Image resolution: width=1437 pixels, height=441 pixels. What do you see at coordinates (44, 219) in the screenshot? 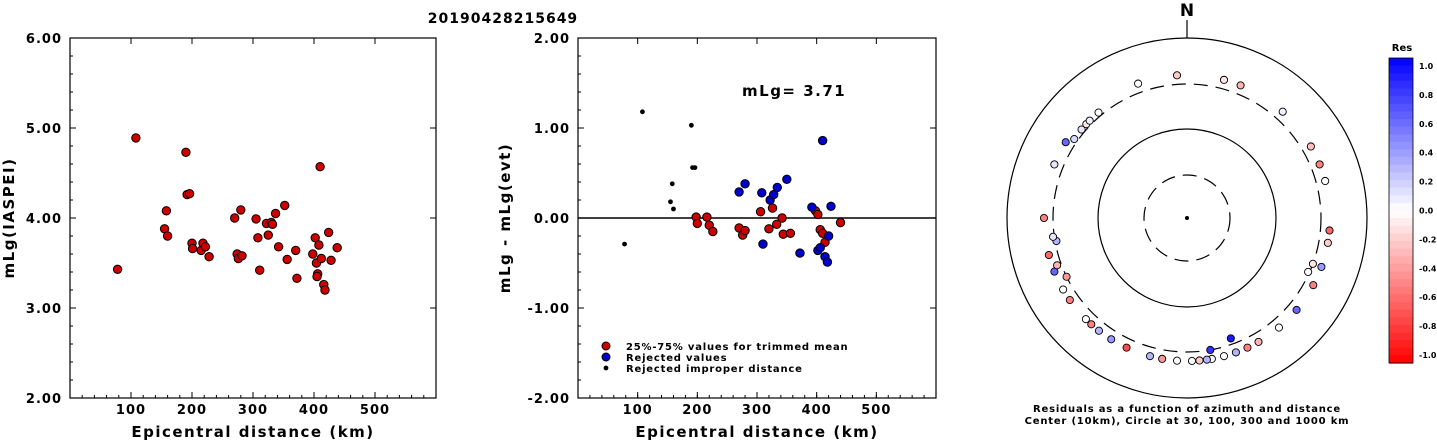
I see `y-tick-label: 4.00` at bounding box center [44, 219].